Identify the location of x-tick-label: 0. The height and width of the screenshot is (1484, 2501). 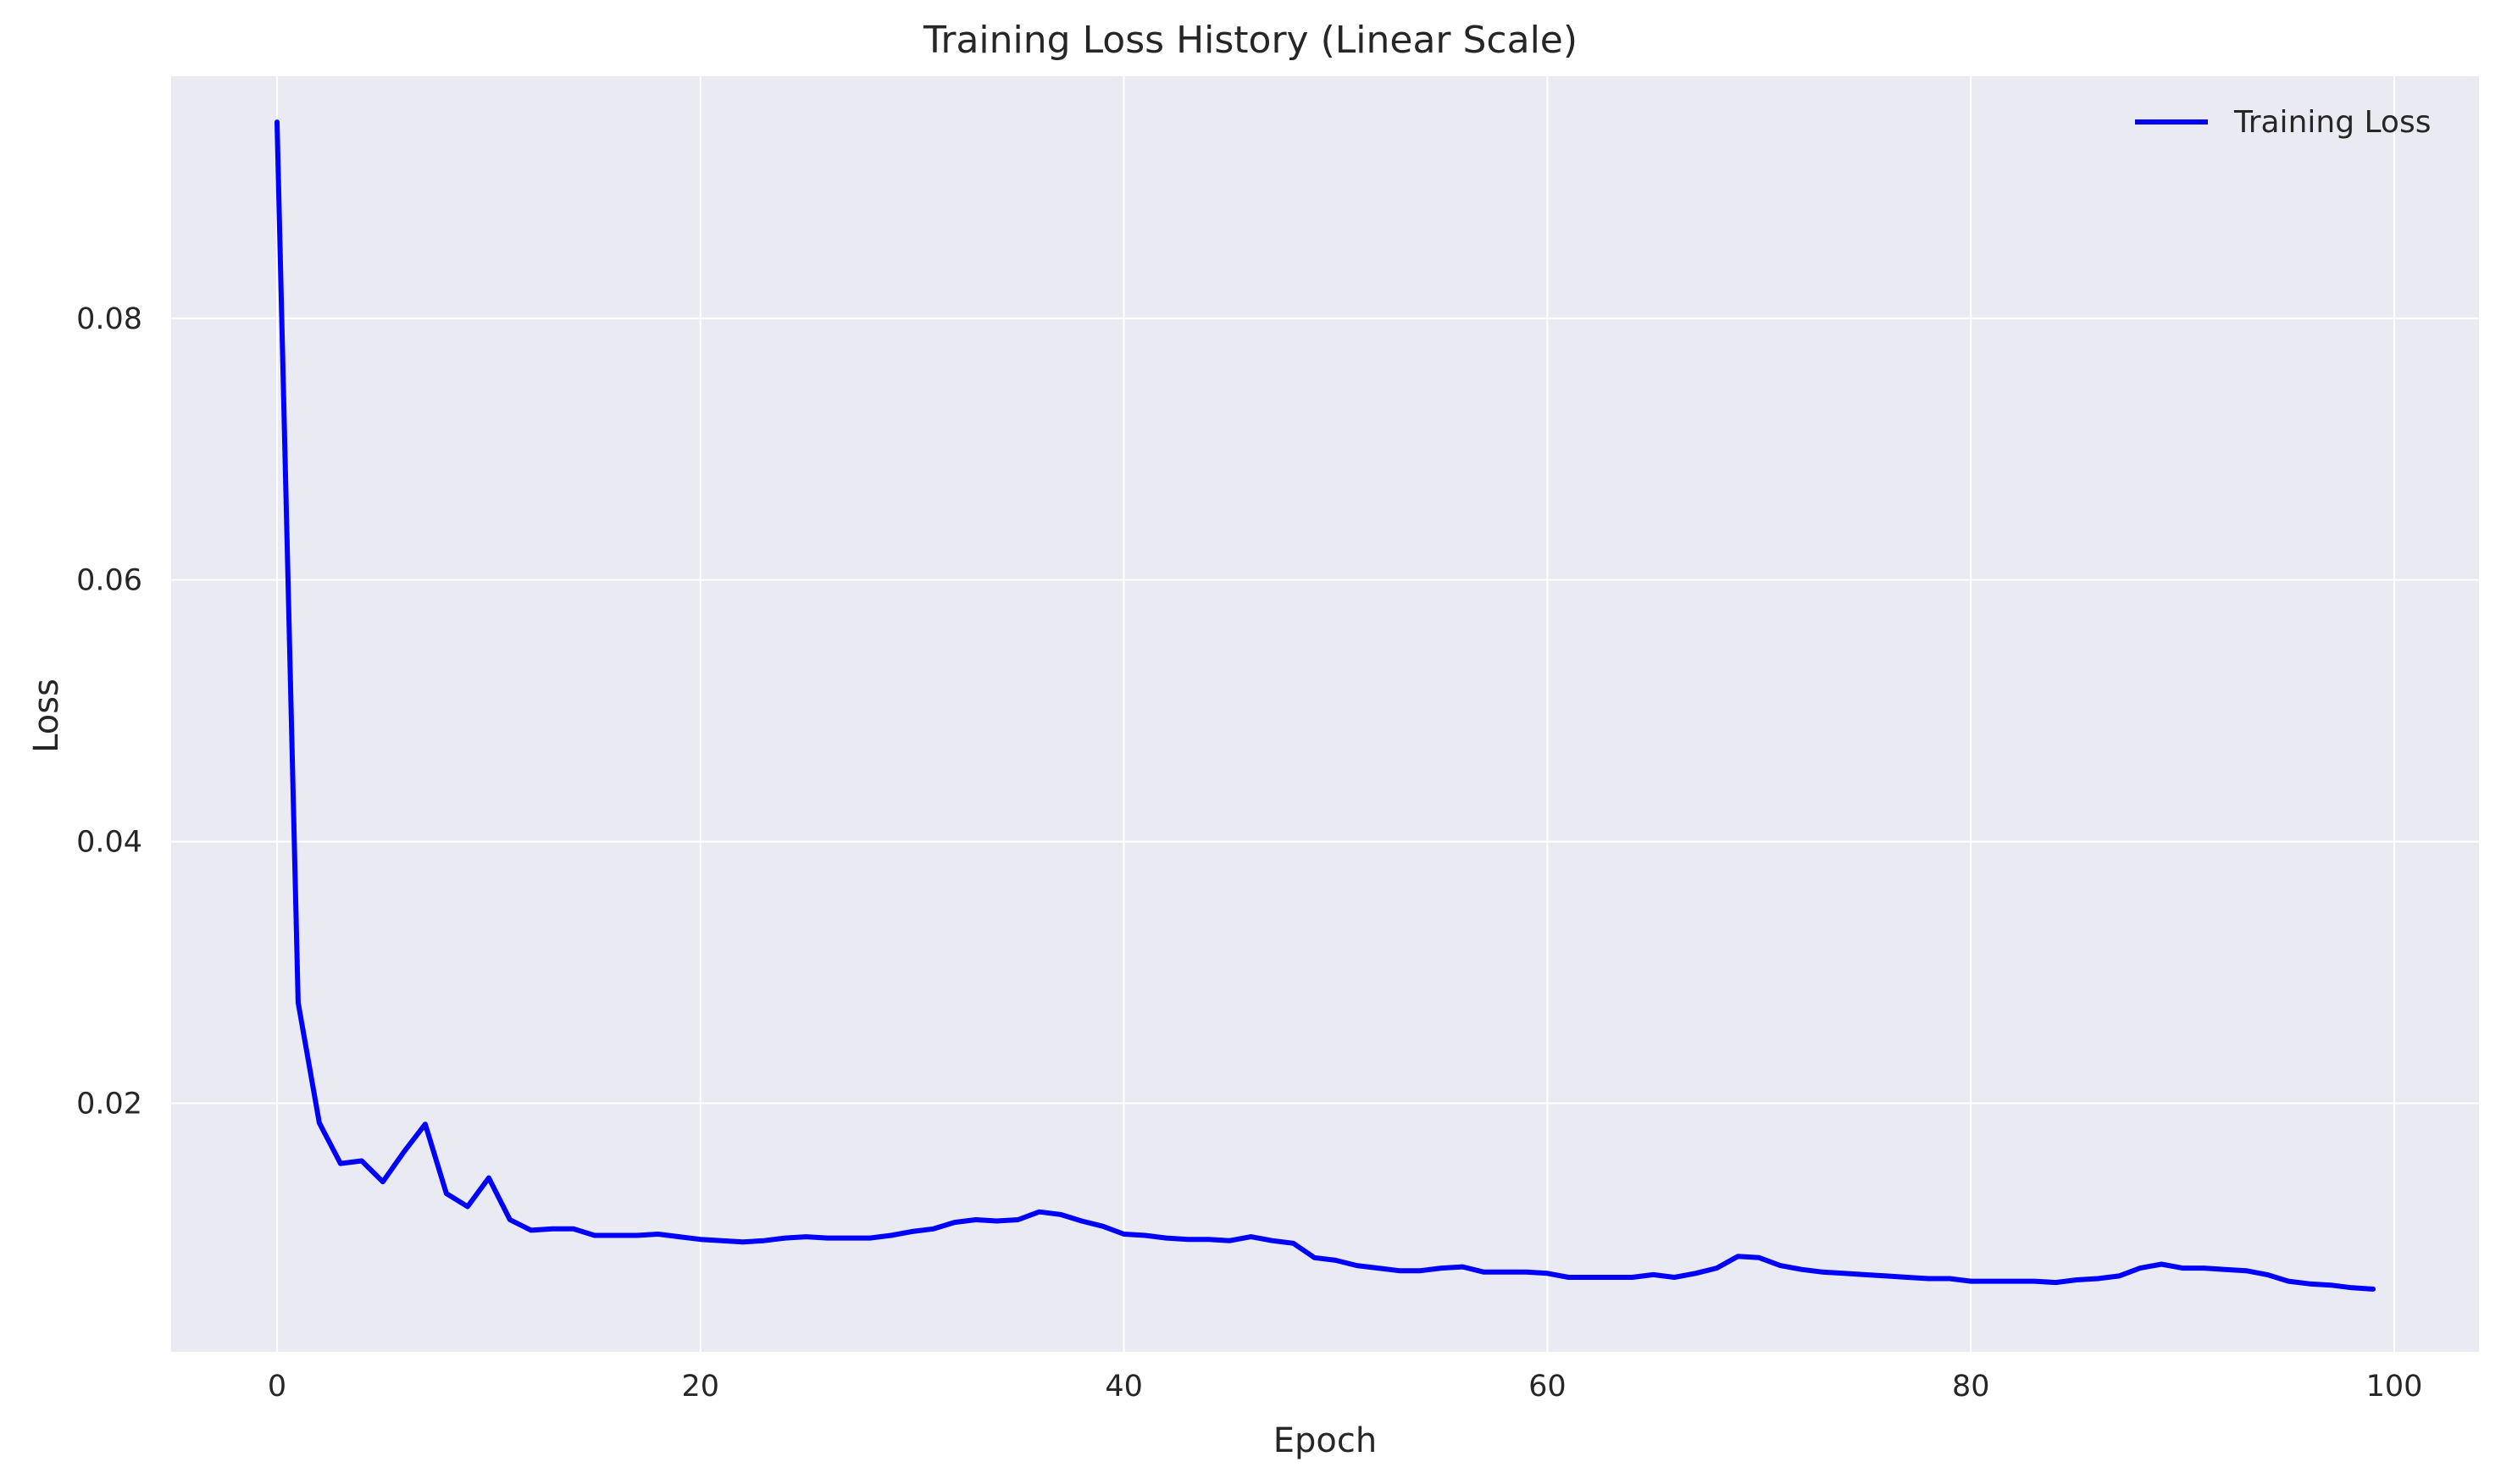
(277, 1387).